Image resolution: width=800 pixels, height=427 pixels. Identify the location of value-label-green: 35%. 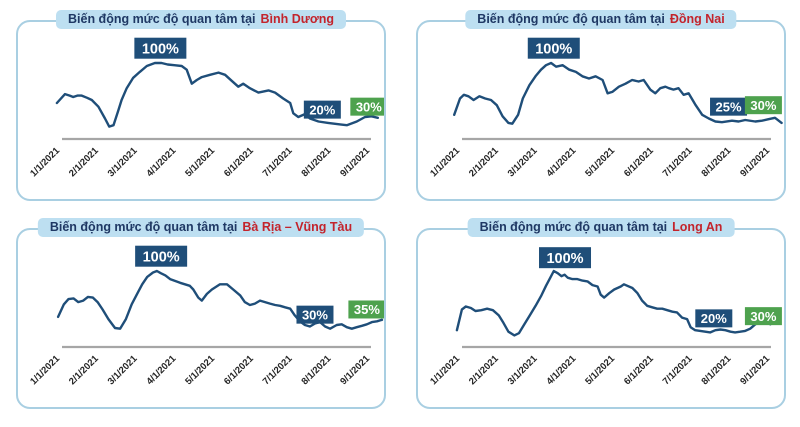
(366, 309).